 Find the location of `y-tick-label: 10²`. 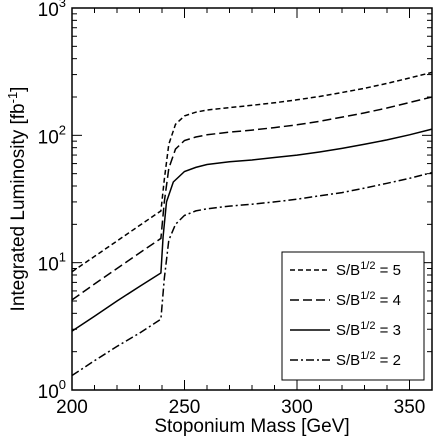

y-tick-label: 10² is located at coordinates (52, 135).